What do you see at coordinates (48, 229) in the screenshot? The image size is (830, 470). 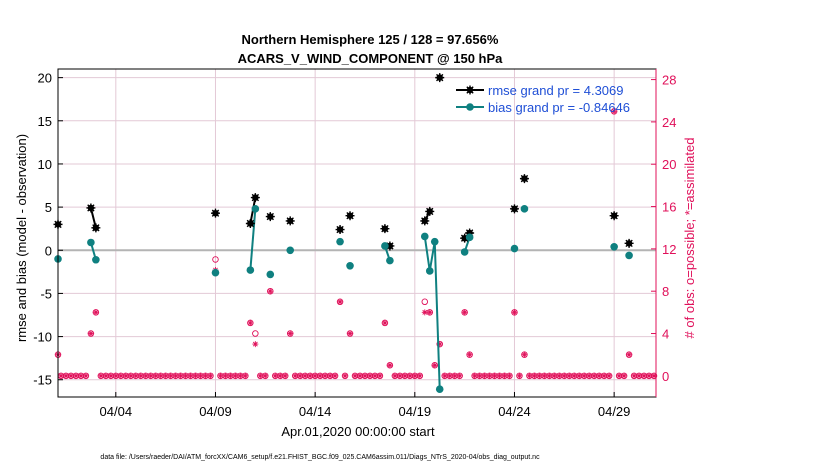 I see `y-axis-left: -15 -10 -5 0 5 10 15 20` at bounding box center [48, 229].